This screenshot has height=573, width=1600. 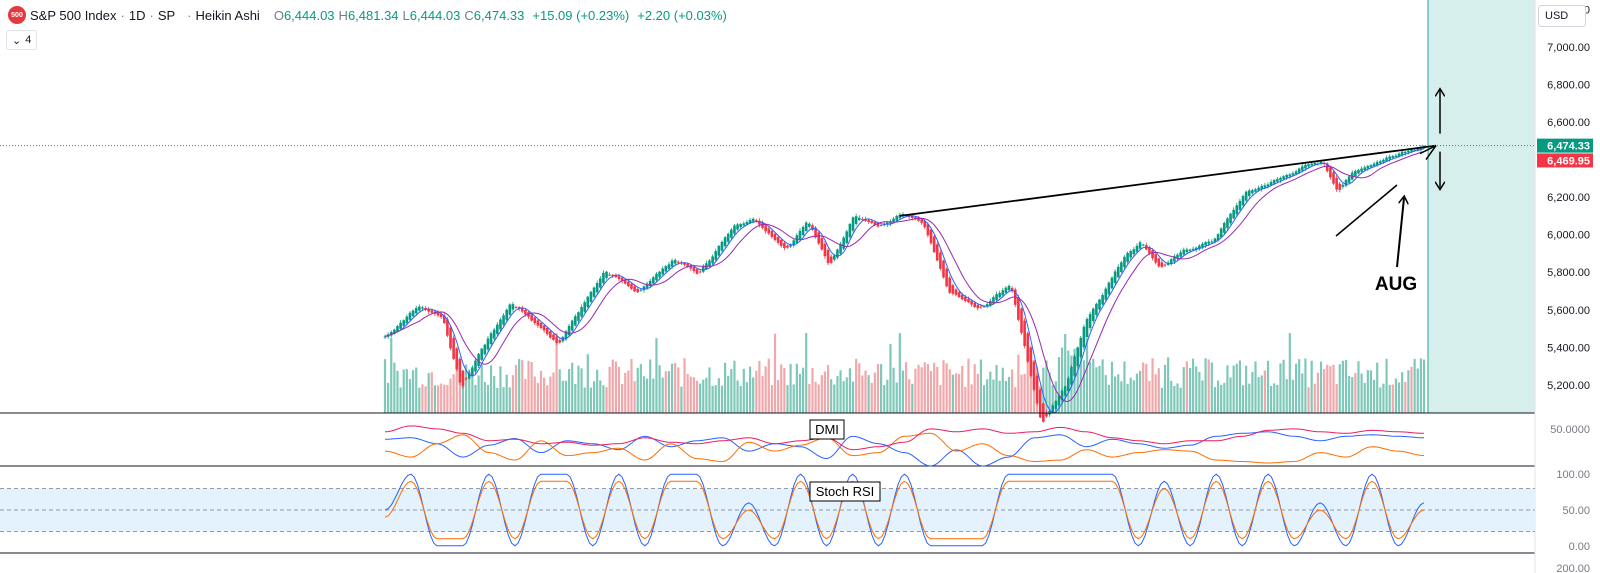 I want to click on low-label: L, so click(x=406, y=15).